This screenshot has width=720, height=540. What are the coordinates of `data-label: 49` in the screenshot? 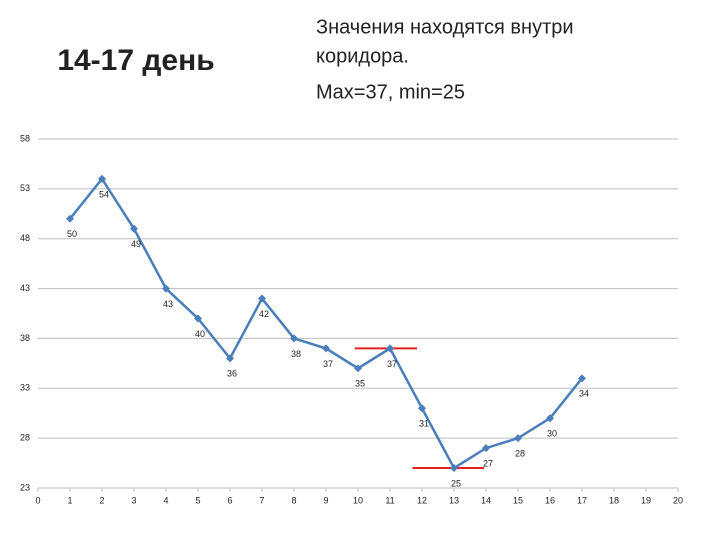 It's located at (136, 244).